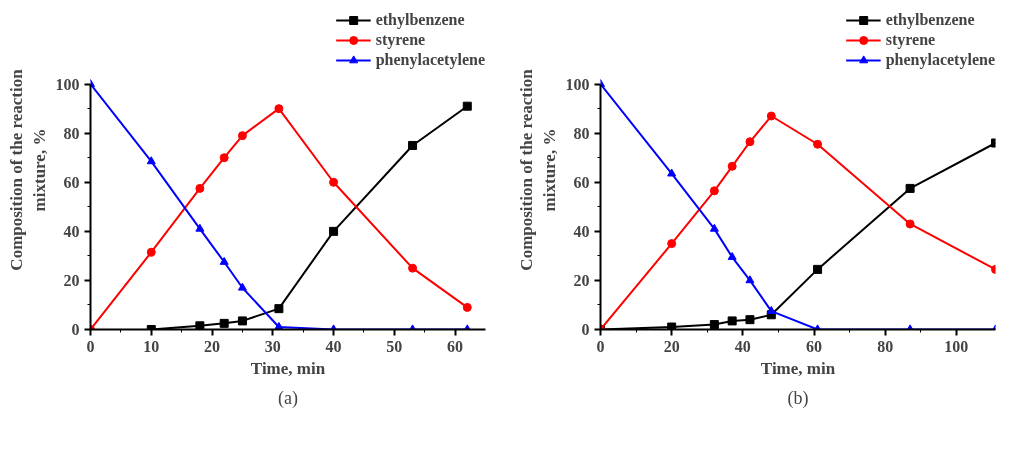 The image size is (1030, 465). Describe the element at coordinates (798, 398) in the screenshot. I see `text: (b)` at that location.